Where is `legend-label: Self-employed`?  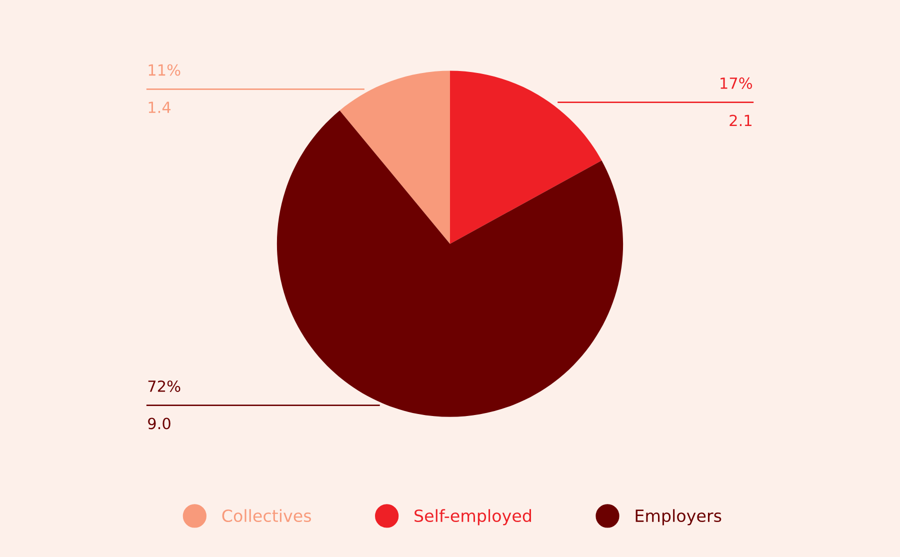
legend-label: Self-employed is located at coordinates (472, 517).